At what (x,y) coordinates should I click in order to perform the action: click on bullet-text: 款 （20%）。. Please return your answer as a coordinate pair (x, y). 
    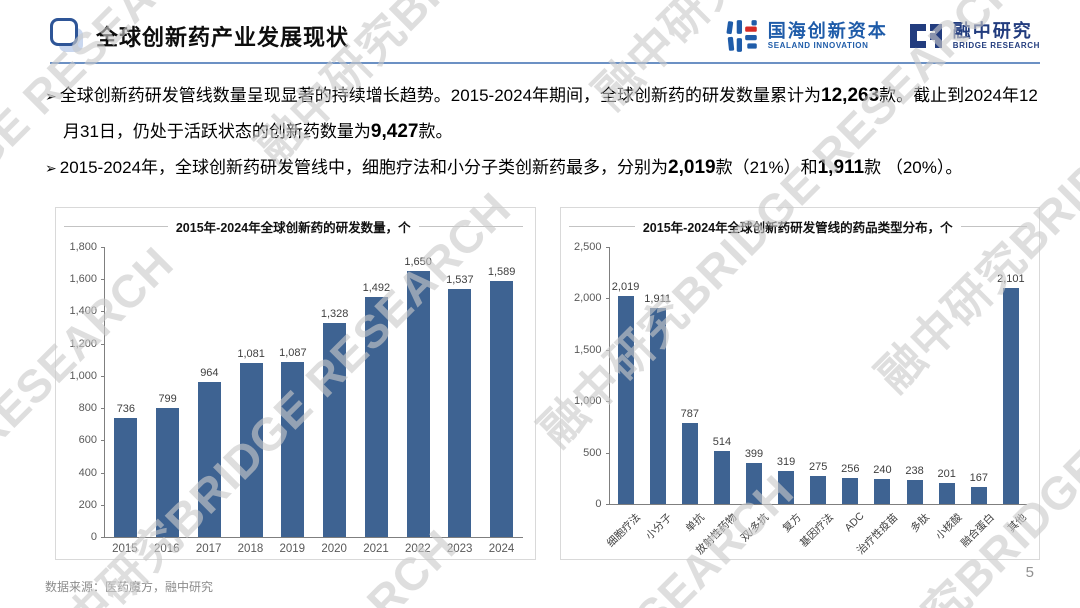
    Looking at the image, I should click on (913, 167).